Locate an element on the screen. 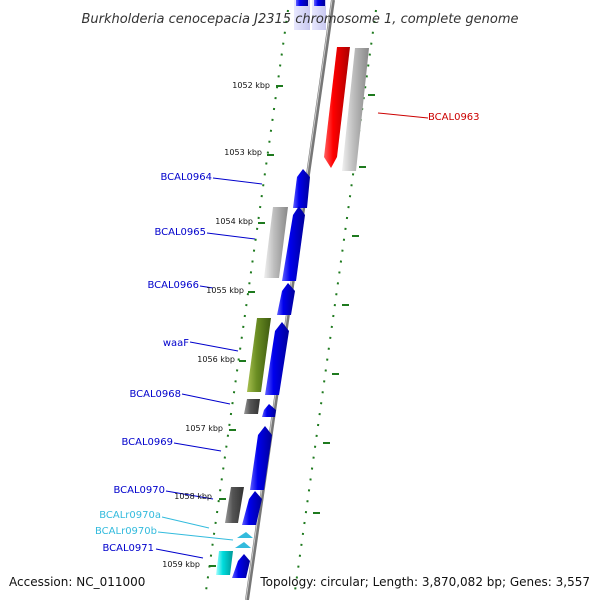 The width and height of the screenshot is (600, 600). kbp-label-1055: 1055 kbp is located at coordinates (225, 290).